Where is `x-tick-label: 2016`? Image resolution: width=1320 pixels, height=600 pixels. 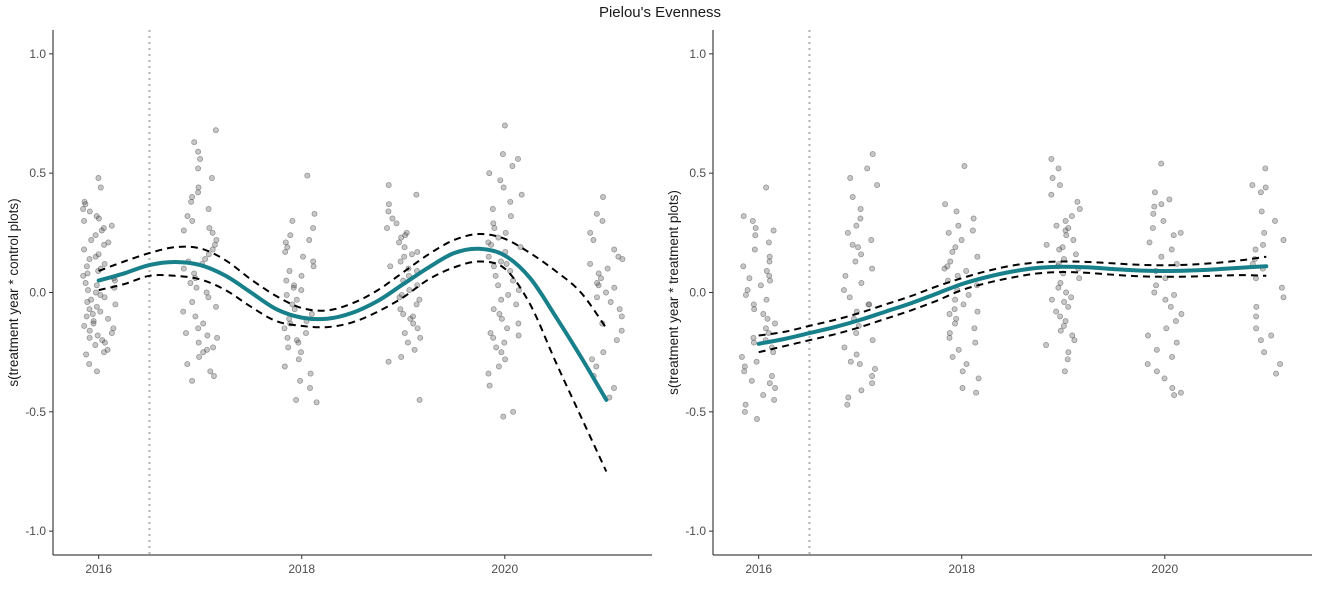 x-tick-label: 2016 is located at coordinates (758, 569).